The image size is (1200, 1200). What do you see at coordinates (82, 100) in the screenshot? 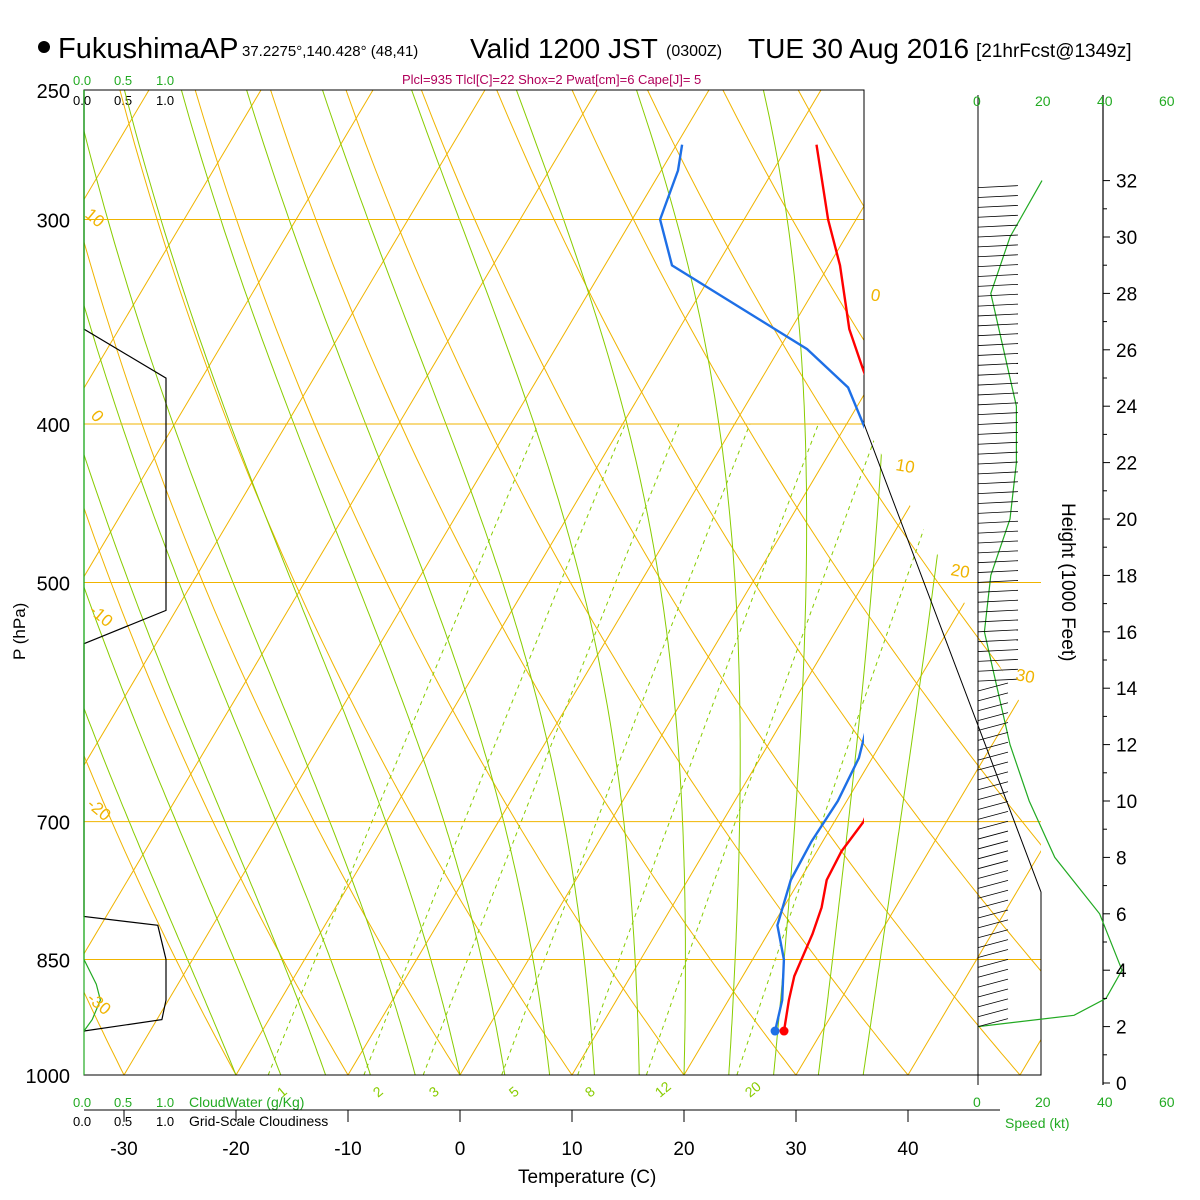
I see `cloudiness-tick-top: 0.0` at bounding box center [82, 100].